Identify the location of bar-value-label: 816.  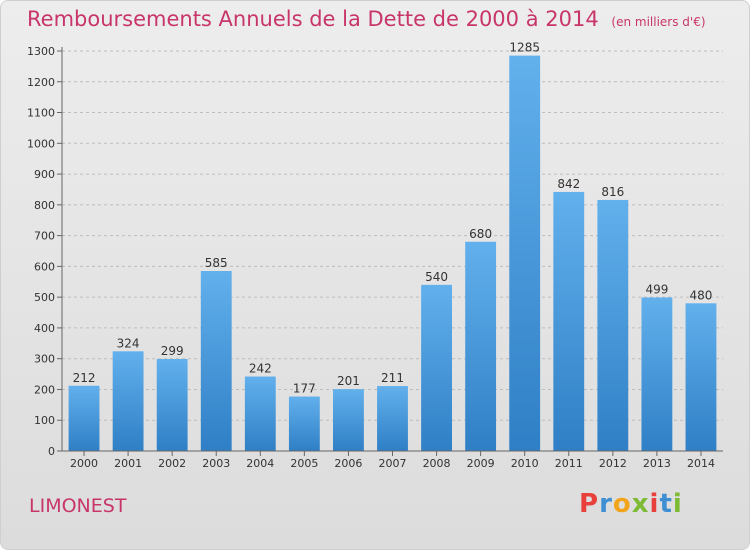
(612, 192).